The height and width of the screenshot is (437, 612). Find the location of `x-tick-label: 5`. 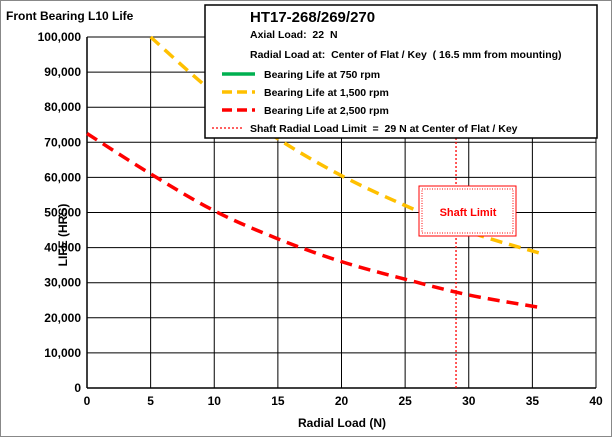

x-tick-label: 5 is located at coordinates (150, 401).